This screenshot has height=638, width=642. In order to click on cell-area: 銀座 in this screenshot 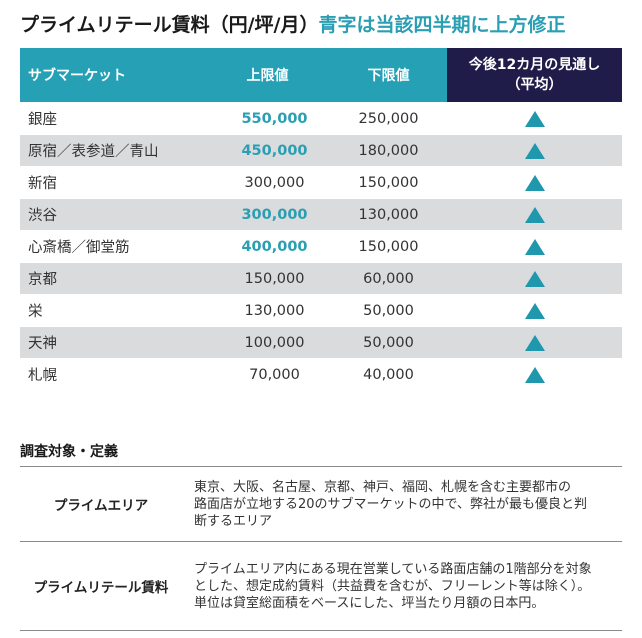, I will do `click(112, 118)`.